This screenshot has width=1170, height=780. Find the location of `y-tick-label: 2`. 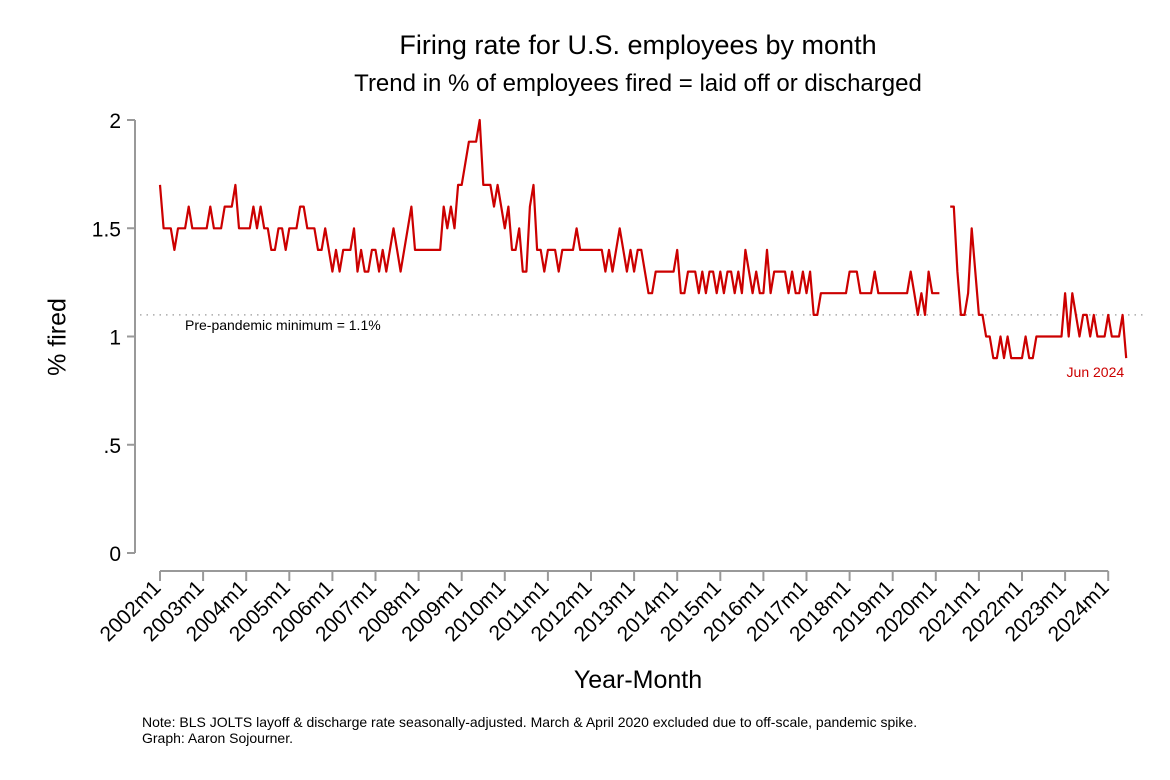

y-tick-label: 2 is located at coordinates (115, 121).